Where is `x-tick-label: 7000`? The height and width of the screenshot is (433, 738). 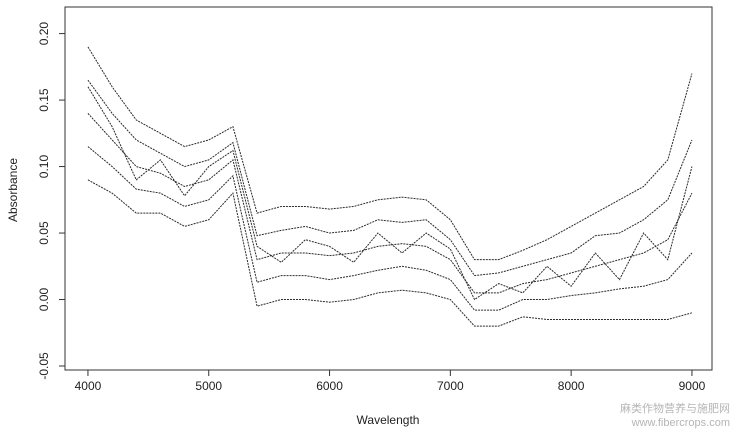 x-tick-label: 7000 is located at coordinates (450, 386).